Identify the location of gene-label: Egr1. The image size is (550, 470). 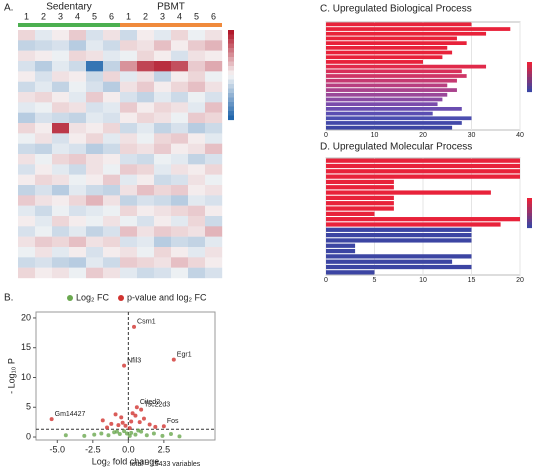
(184, 354).